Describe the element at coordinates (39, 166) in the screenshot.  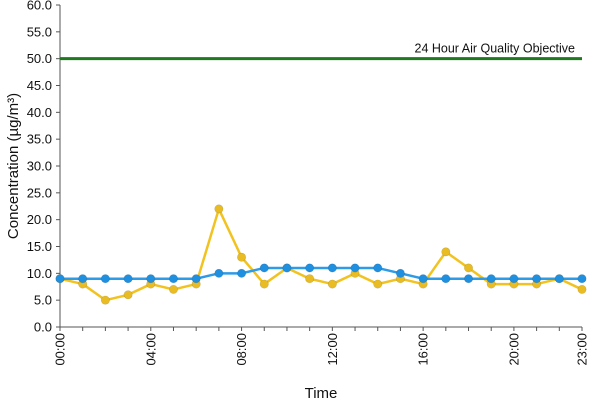
I see `y-tick-label: 30.0` at that location.